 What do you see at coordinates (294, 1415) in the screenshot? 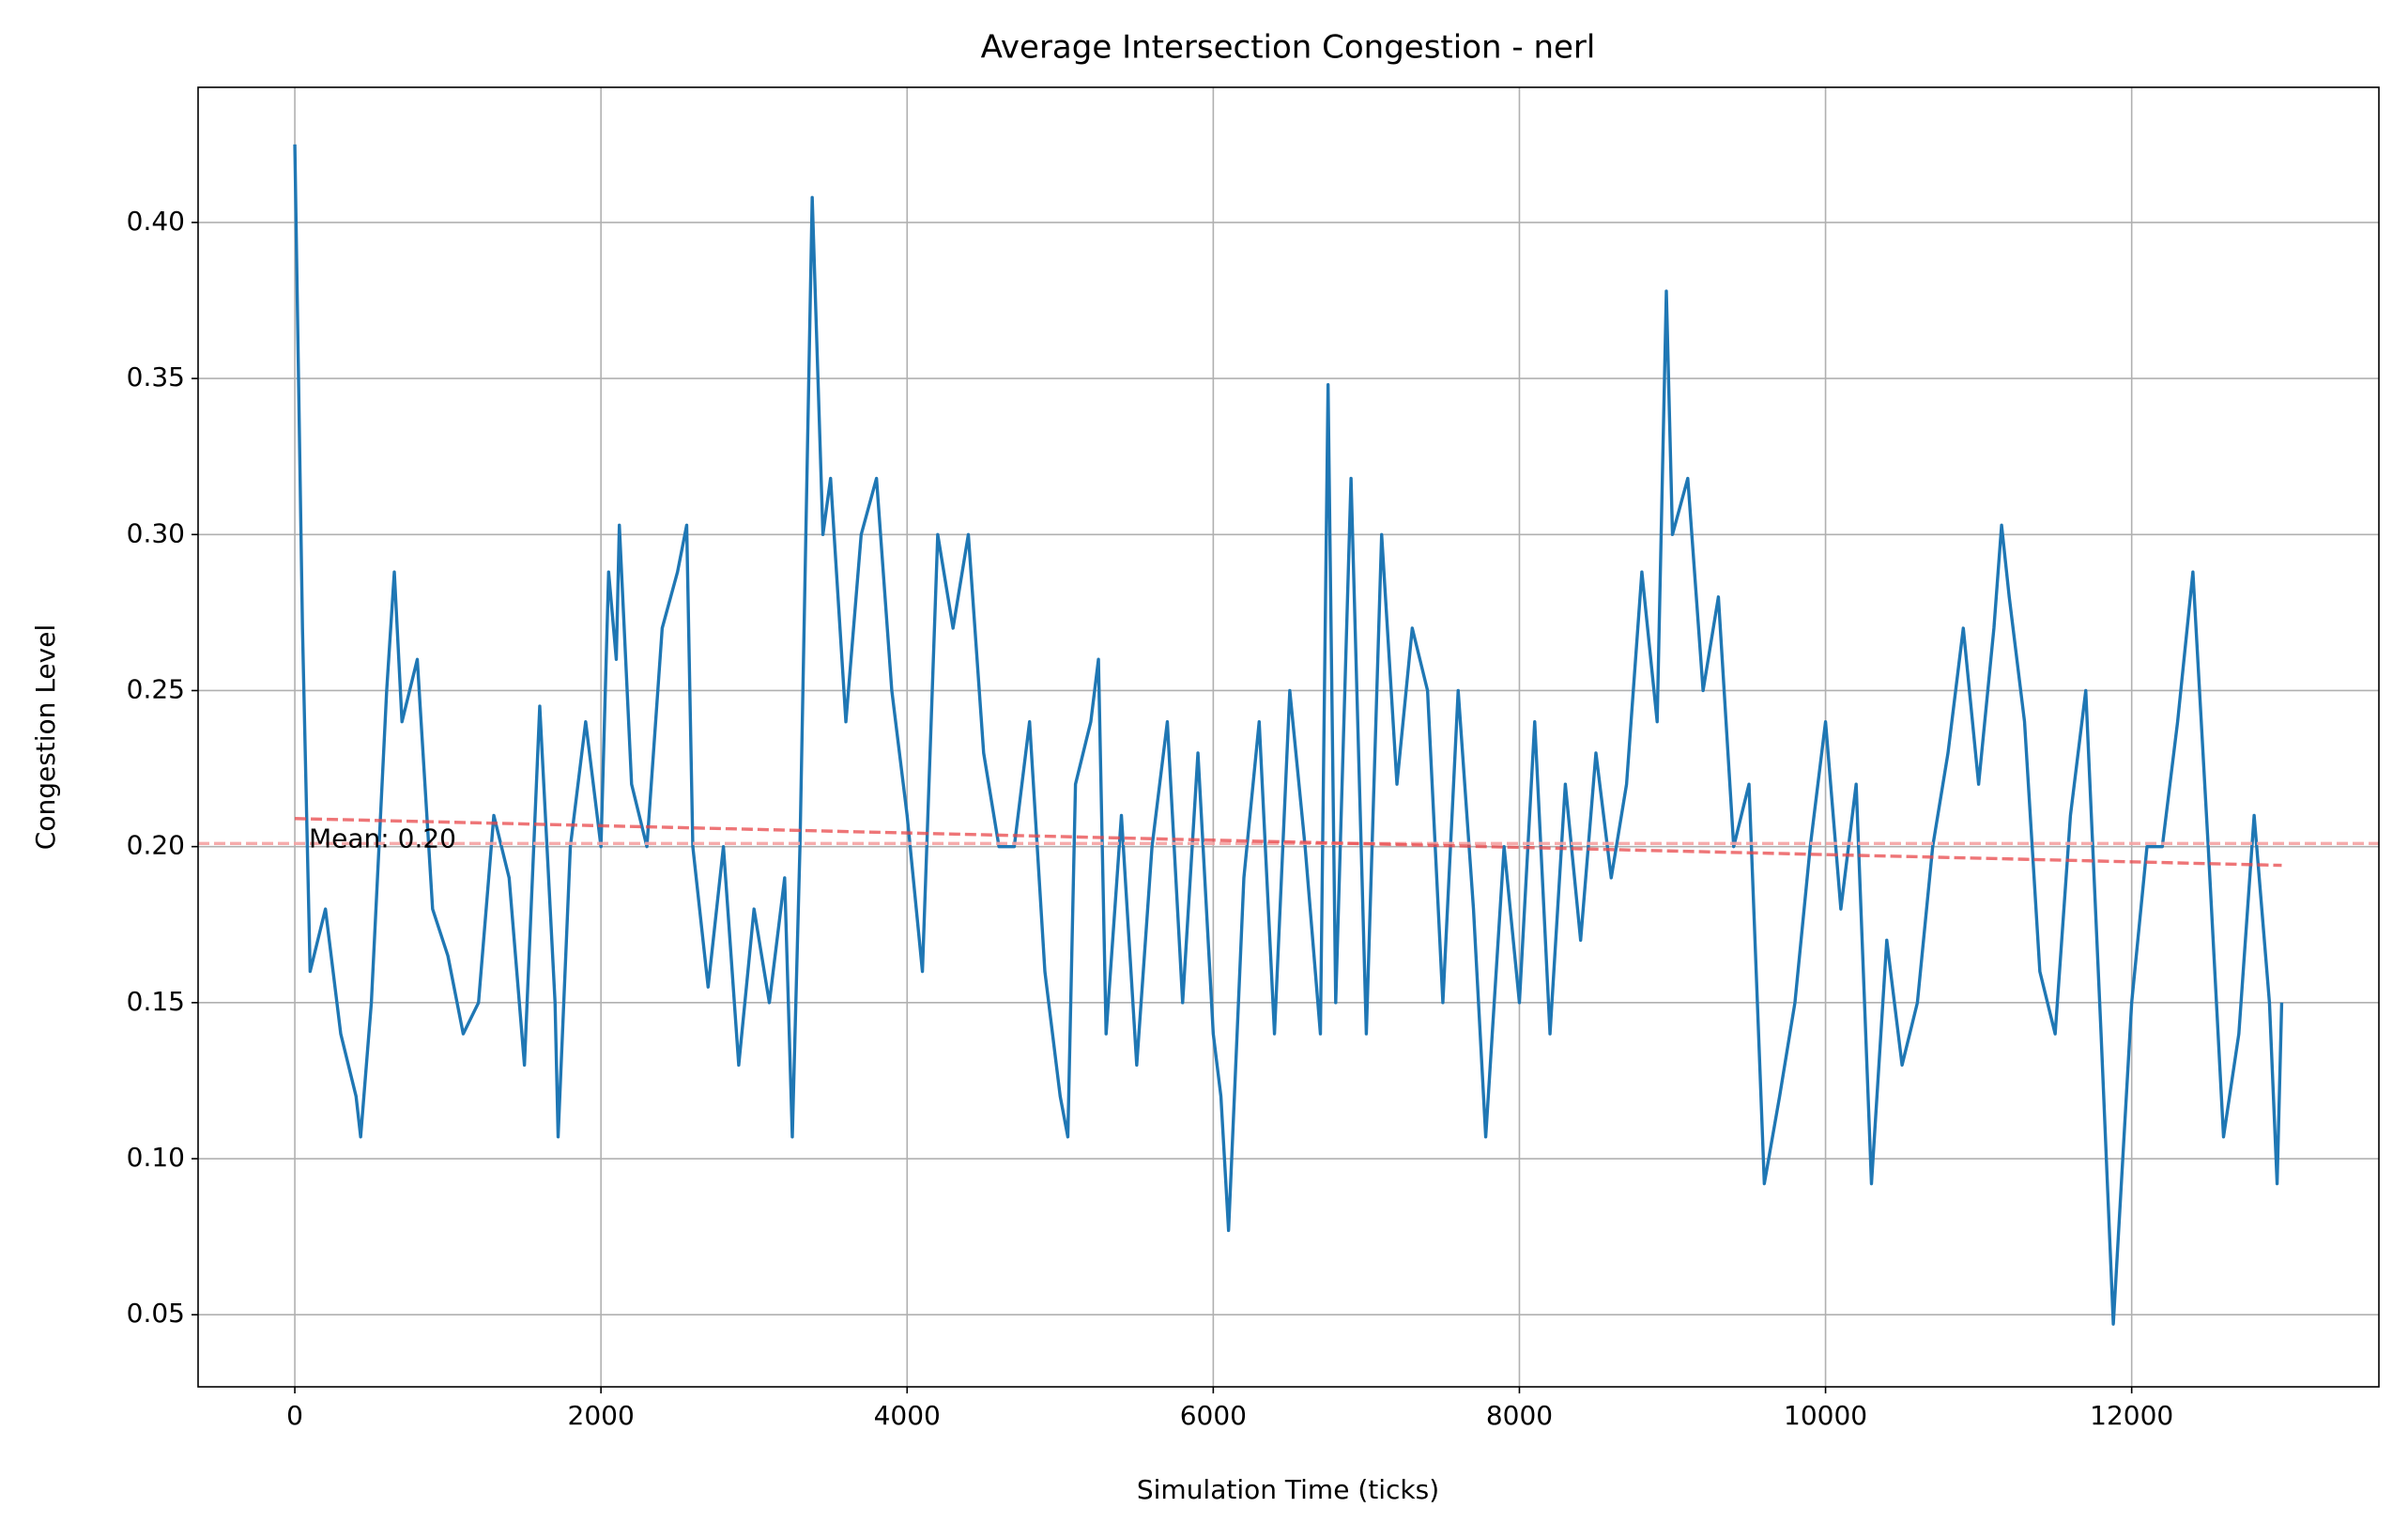
I see `x-tick-label: 0` at bounding box center [294, 1415].